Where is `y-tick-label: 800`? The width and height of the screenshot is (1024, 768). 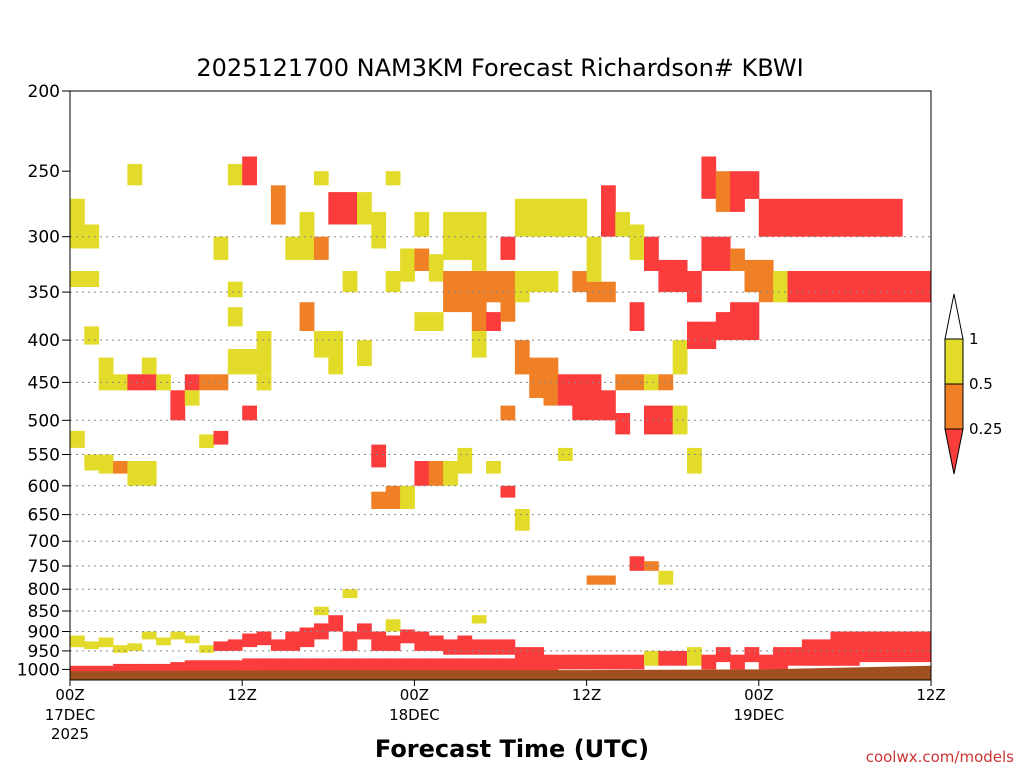
y-tick-label: 800 is located at coordinates (44, 590).